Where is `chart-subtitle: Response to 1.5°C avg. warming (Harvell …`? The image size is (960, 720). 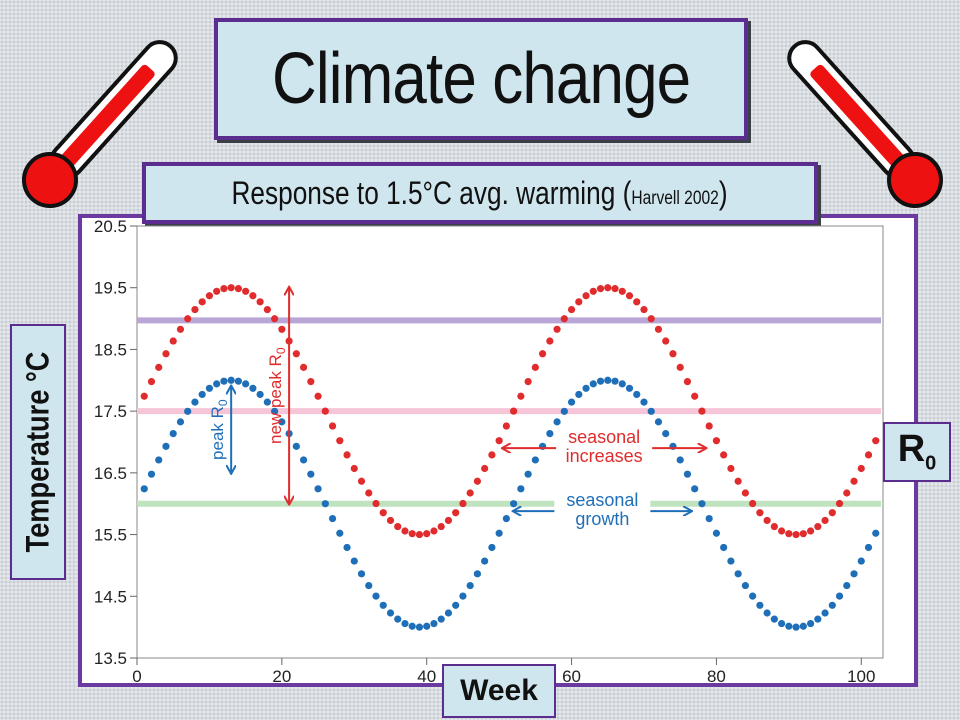
chart-subtitle: Response to 1.5°C avg. warming (Harvell … is located at coordinates (480, 193).